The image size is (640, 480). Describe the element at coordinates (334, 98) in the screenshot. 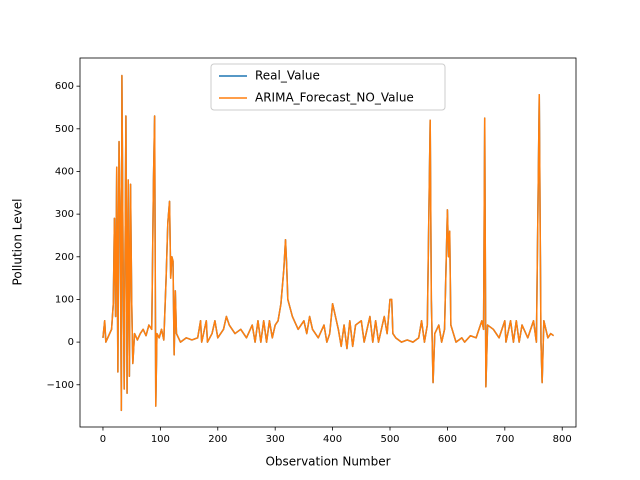

I see `legend-label: ARIMA_Forecast_NO_Value` at that location.